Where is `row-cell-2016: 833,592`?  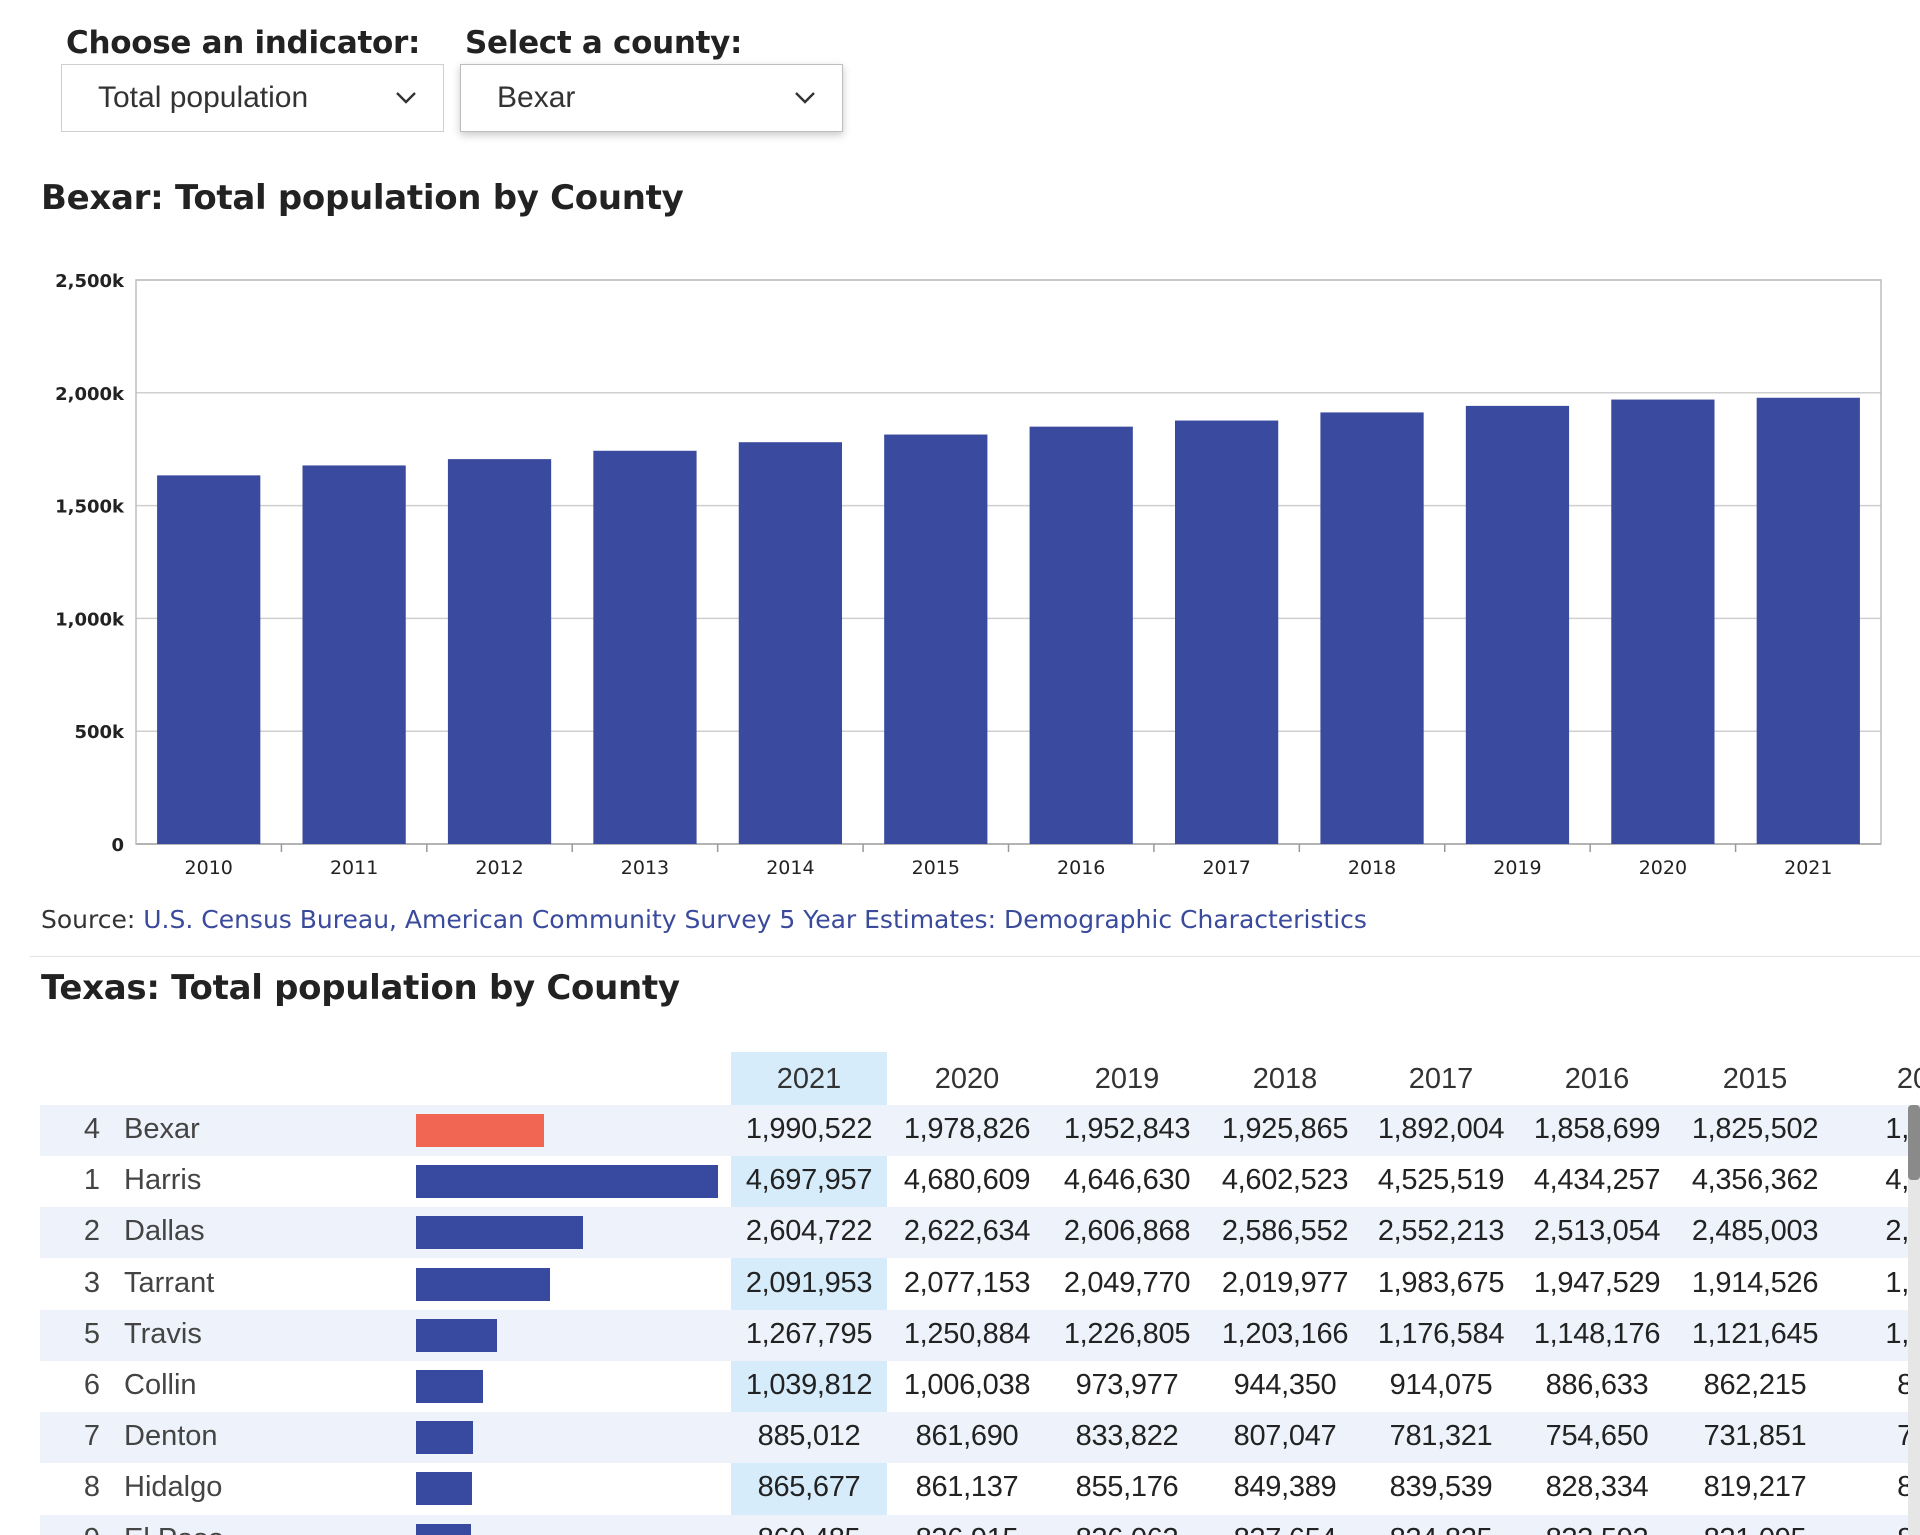
row-cell-2016: 833,592 is located at coordinates (1597, 1529).